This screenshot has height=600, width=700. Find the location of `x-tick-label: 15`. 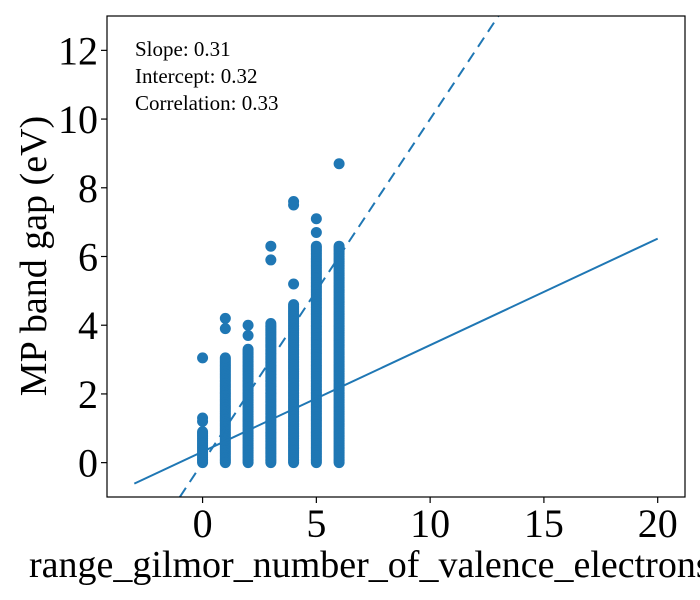

x-tick-label: 15 is located at coordinates (544, 523).